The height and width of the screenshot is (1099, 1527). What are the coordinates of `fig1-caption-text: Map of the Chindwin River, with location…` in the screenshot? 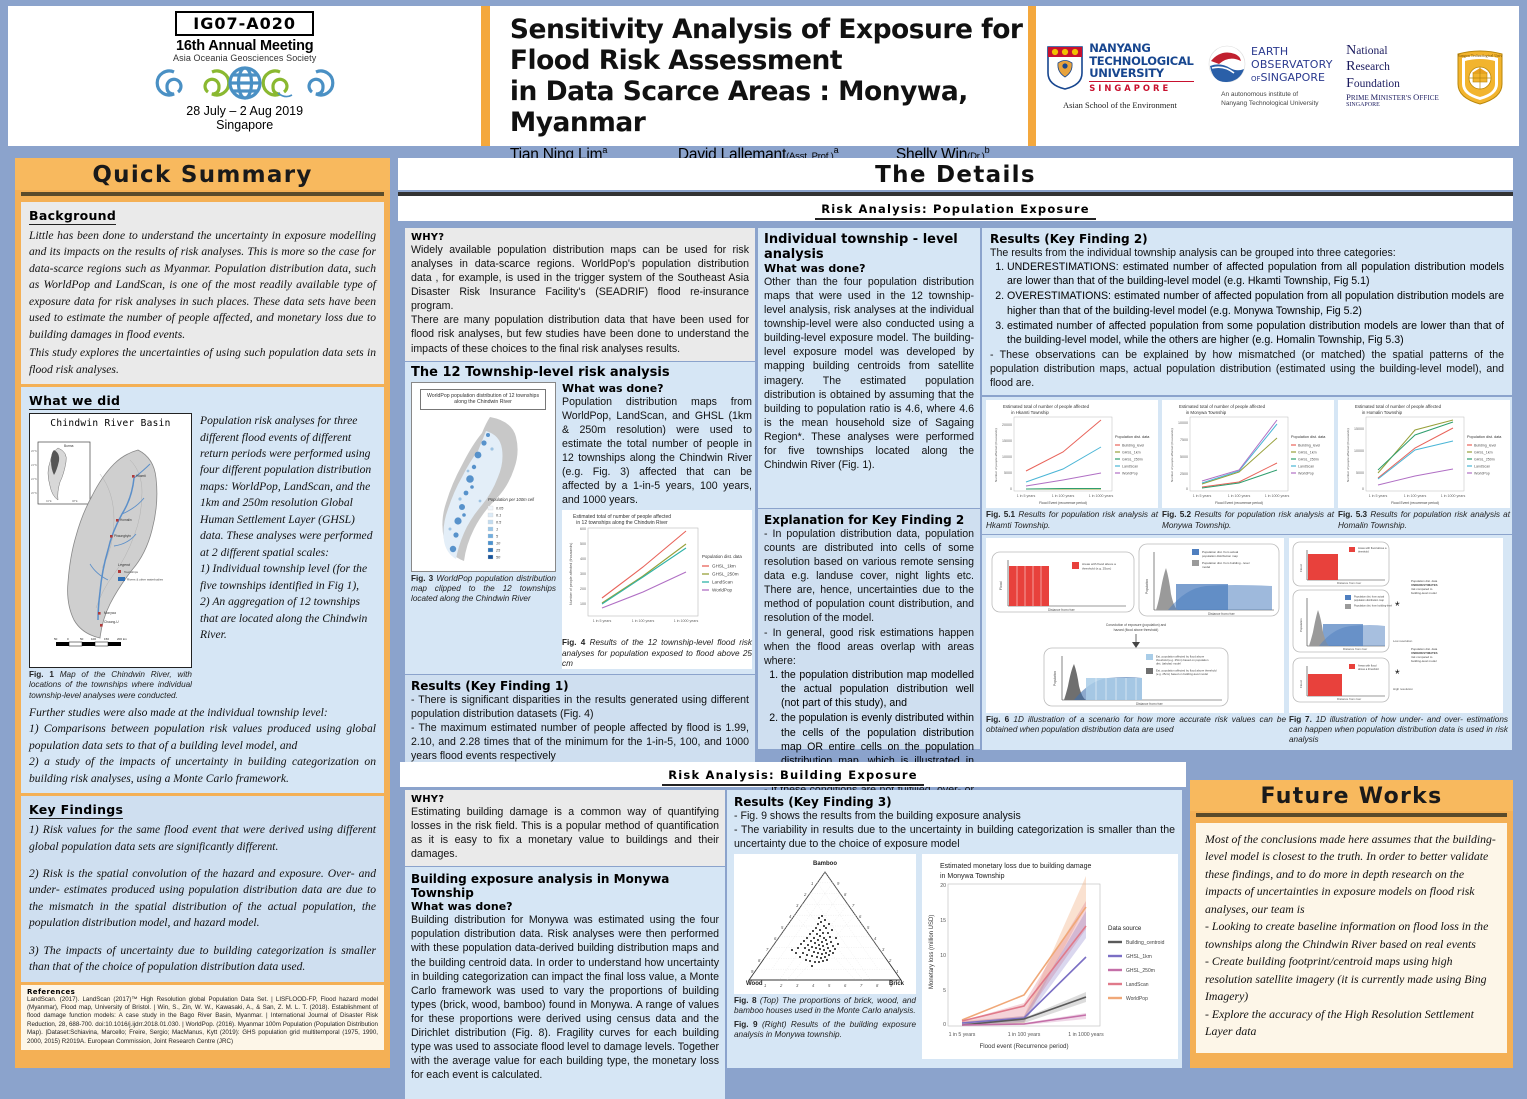 It's located at (110, 685).